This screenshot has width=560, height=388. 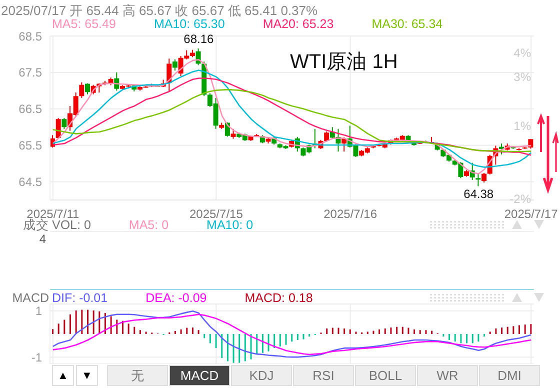 I want to click on text: MA10: 0, so click(x=230, y=225).